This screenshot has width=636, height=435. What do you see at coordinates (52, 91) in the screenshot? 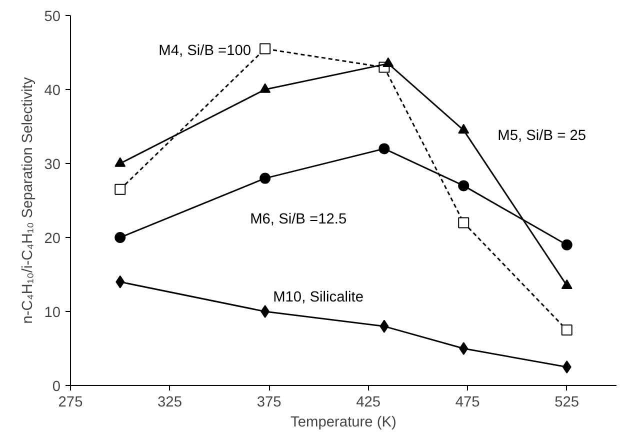
I see `y-tick-label: 40` at bounding box center [52, 91].